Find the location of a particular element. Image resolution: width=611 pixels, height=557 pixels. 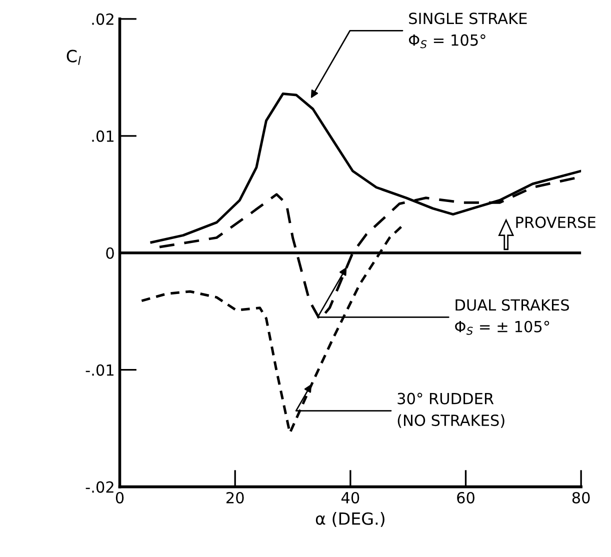

y-axis-title: C$_{l}$ is located at coordinates (73, 57).